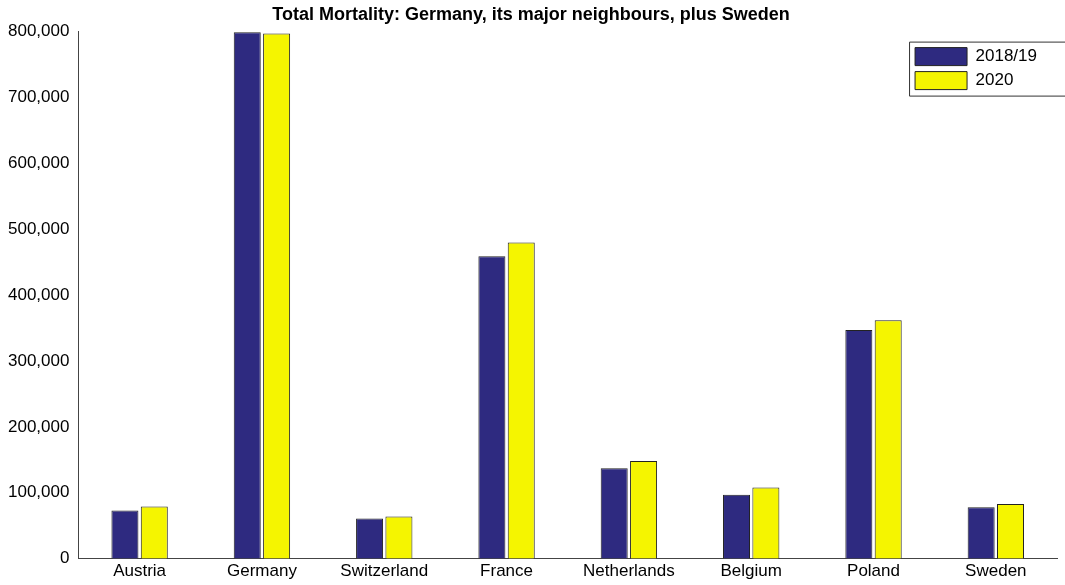  Describe the element at coordinates (751, 571) in the screenshot. I see `x-tick-label: Belgium` at that location.